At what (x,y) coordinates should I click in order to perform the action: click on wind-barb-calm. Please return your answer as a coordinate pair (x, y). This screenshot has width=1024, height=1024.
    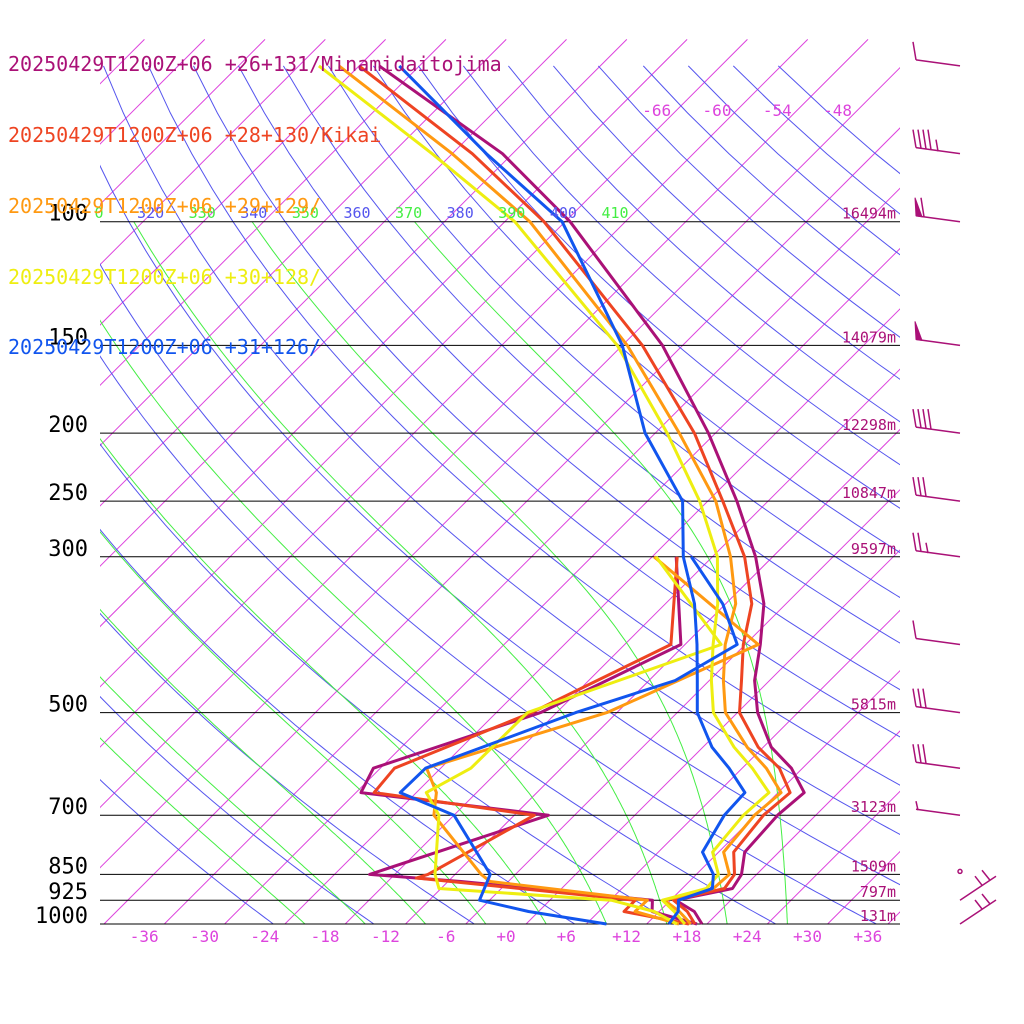
    Looking at the image, I should click on (960, 871).